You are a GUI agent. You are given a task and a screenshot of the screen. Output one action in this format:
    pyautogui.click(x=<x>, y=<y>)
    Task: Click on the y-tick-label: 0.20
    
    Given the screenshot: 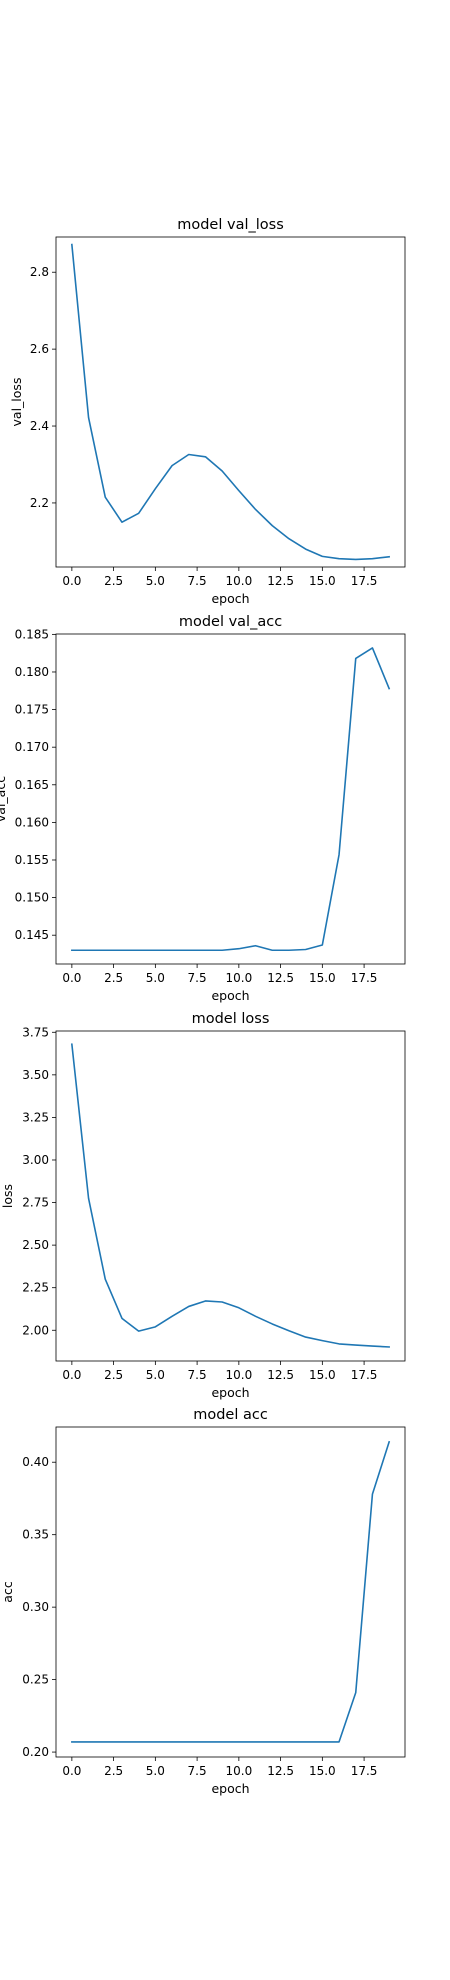 What is the action you would take?
    pyautogui.click(x=35, y=1752)
    